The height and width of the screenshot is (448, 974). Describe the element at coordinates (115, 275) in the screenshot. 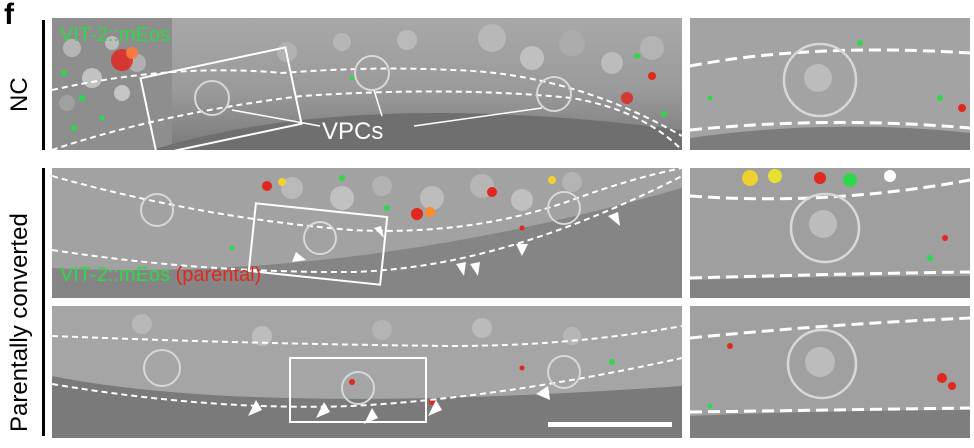

I see `channel-label-middle-green: VIT-2::mEos` at that location.